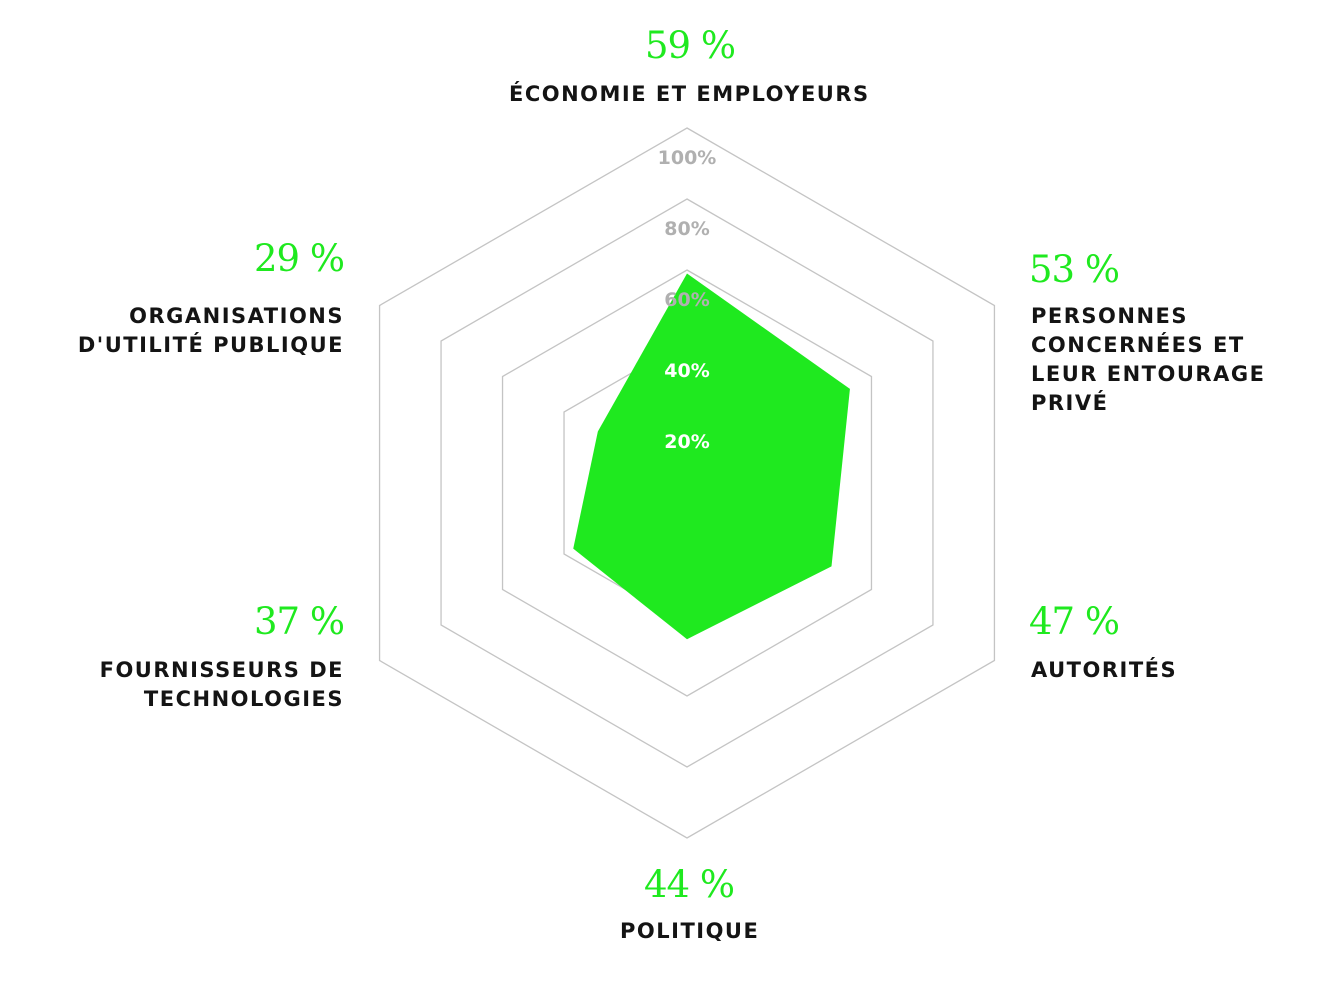 This screenshot has width=1340, height=983. What do you see at coordinates (299, 258) in the screenshot?
I see `value-label-organisations: 29 %` at bounding box center [299, 258].